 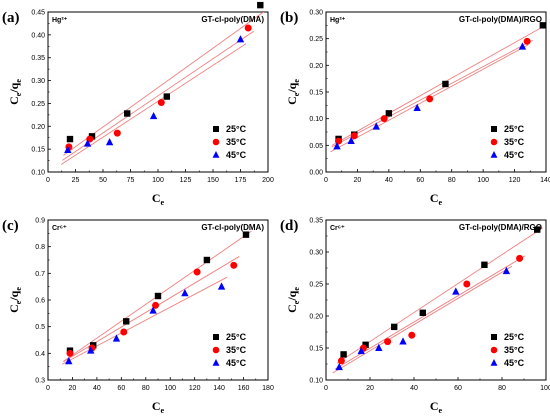 I want to click on x-tick-label: 0, so click(x=326, y=180).